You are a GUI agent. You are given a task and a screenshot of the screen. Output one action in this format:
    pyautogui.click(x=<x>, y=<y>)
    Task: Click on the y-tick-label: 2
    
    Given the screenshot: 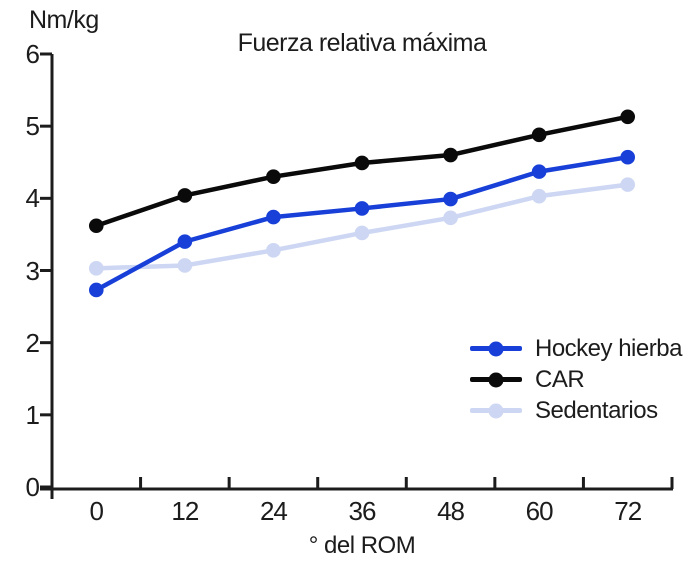 What is the action you would take?
    pyautogui.click(x=32, y=342)
    